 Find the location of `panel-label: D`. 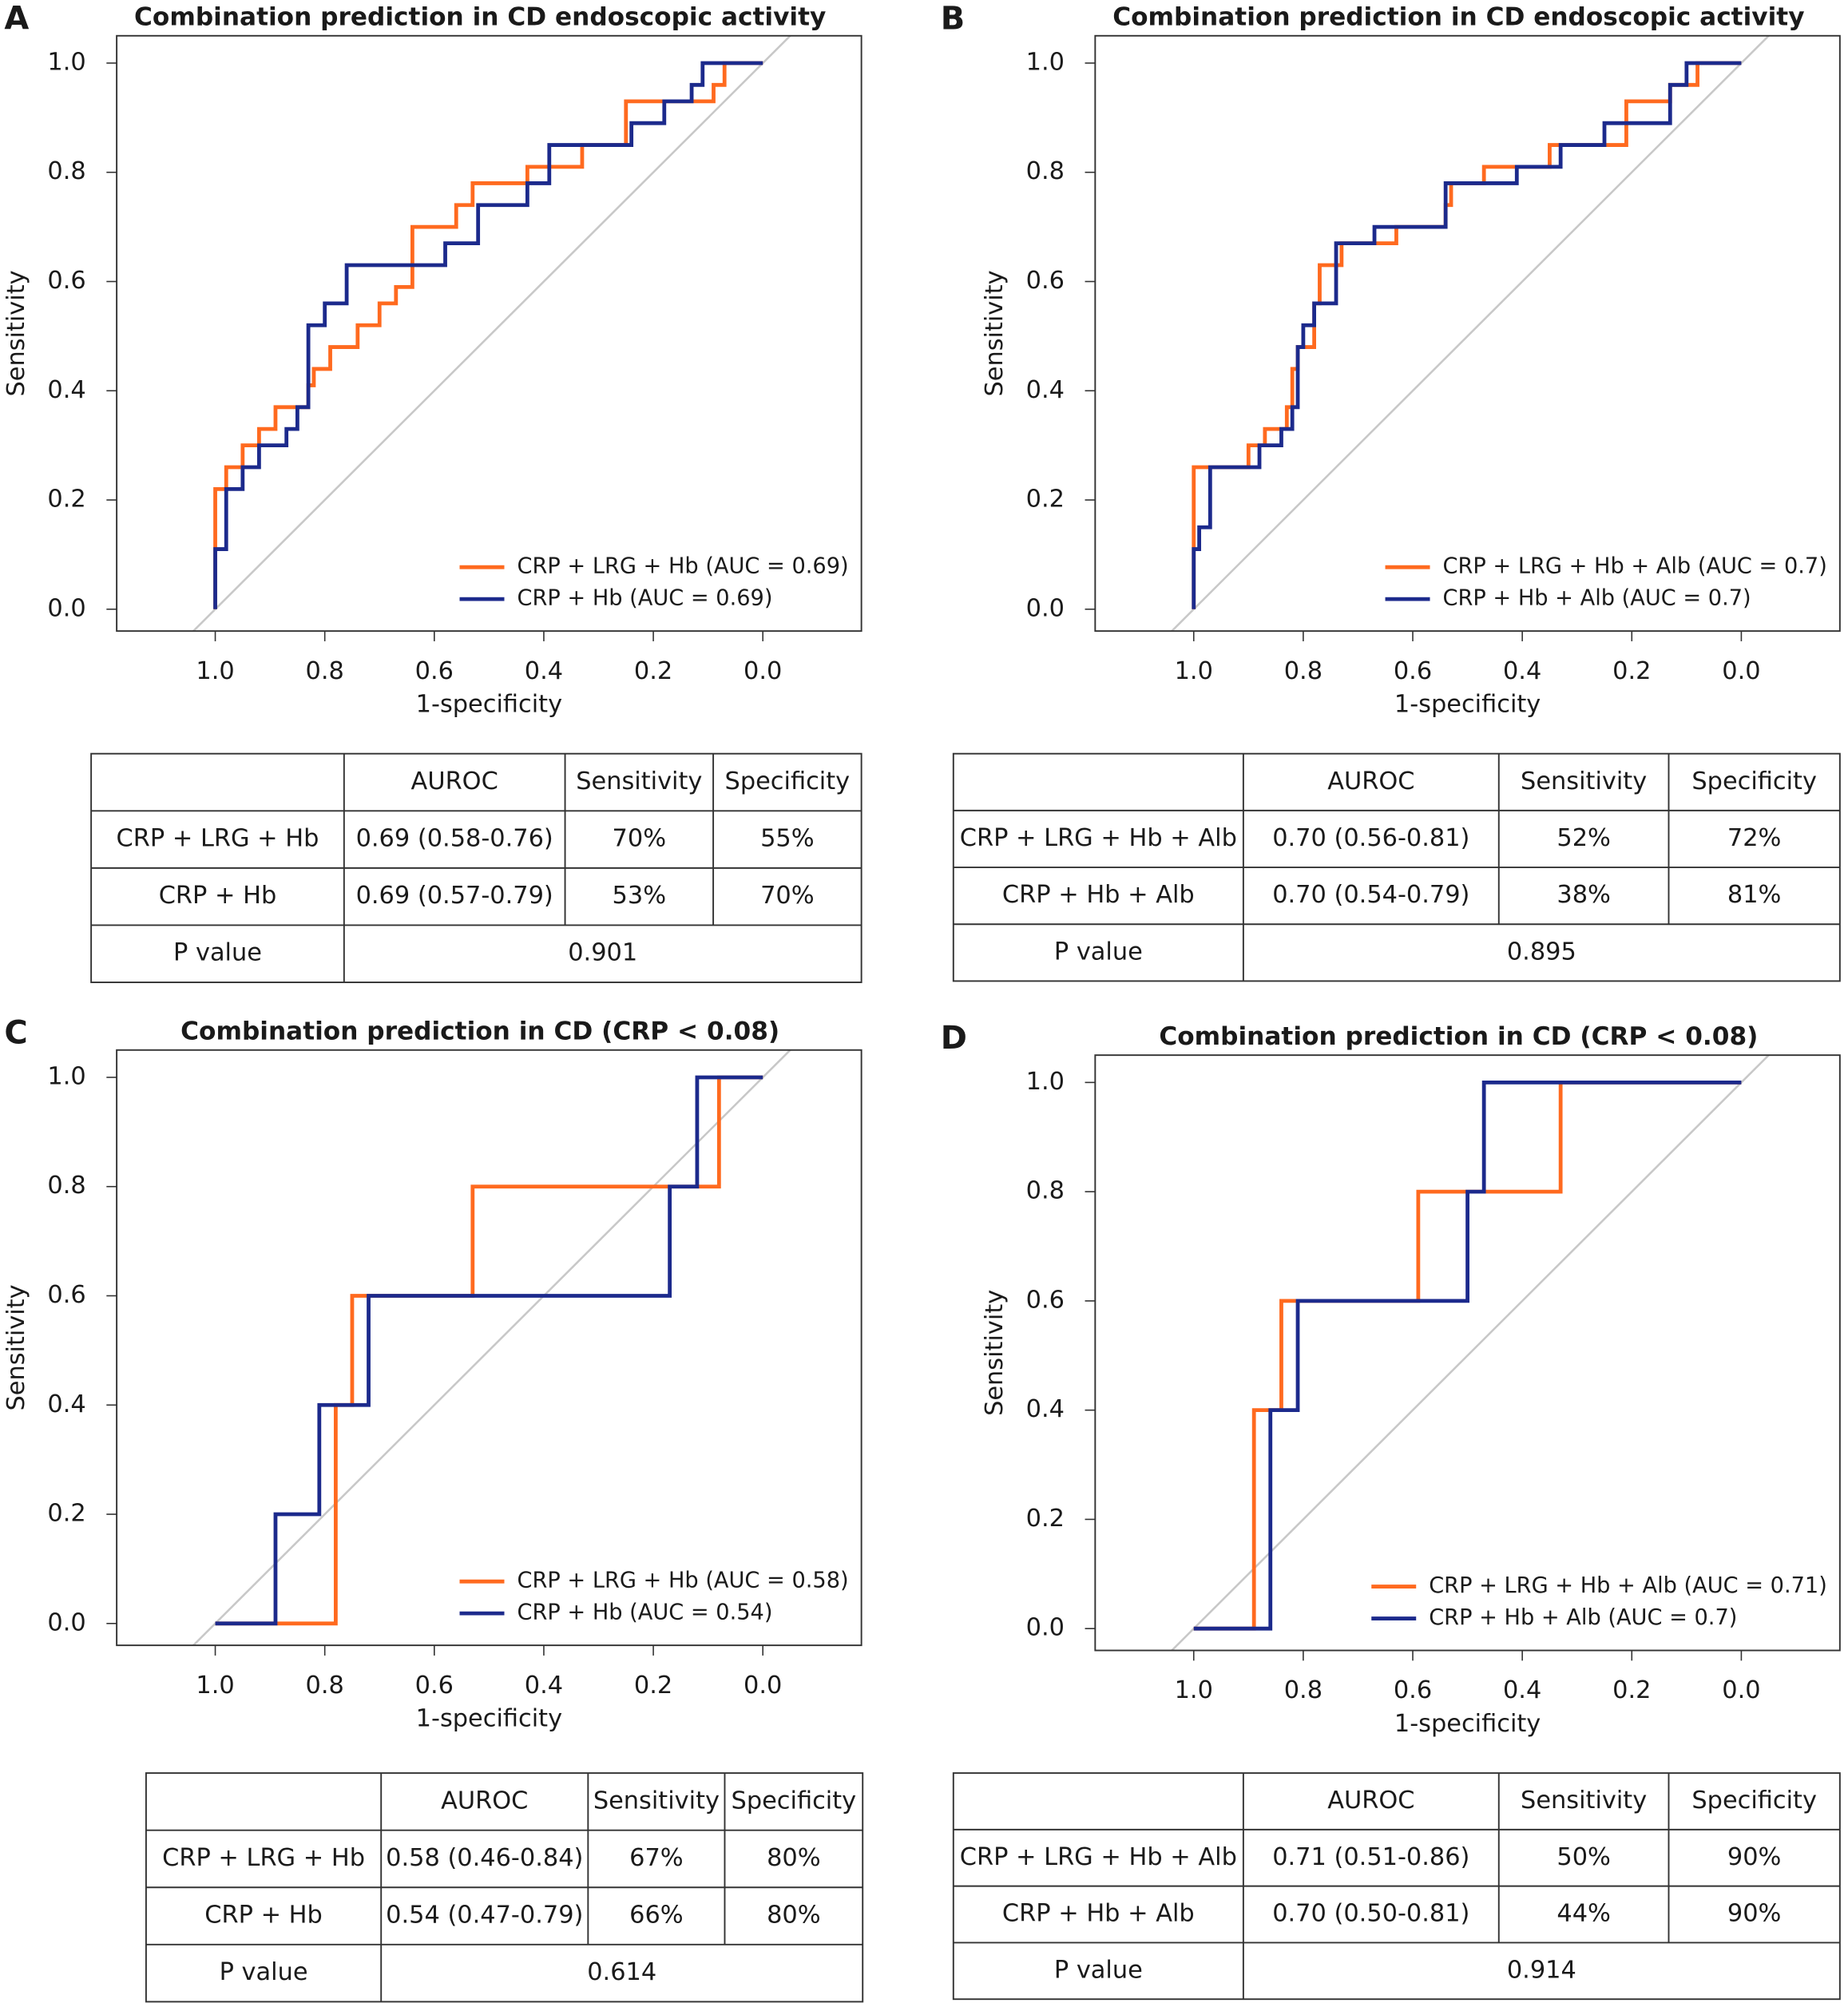

panel-label: D is located at coordinates (954, 1038).